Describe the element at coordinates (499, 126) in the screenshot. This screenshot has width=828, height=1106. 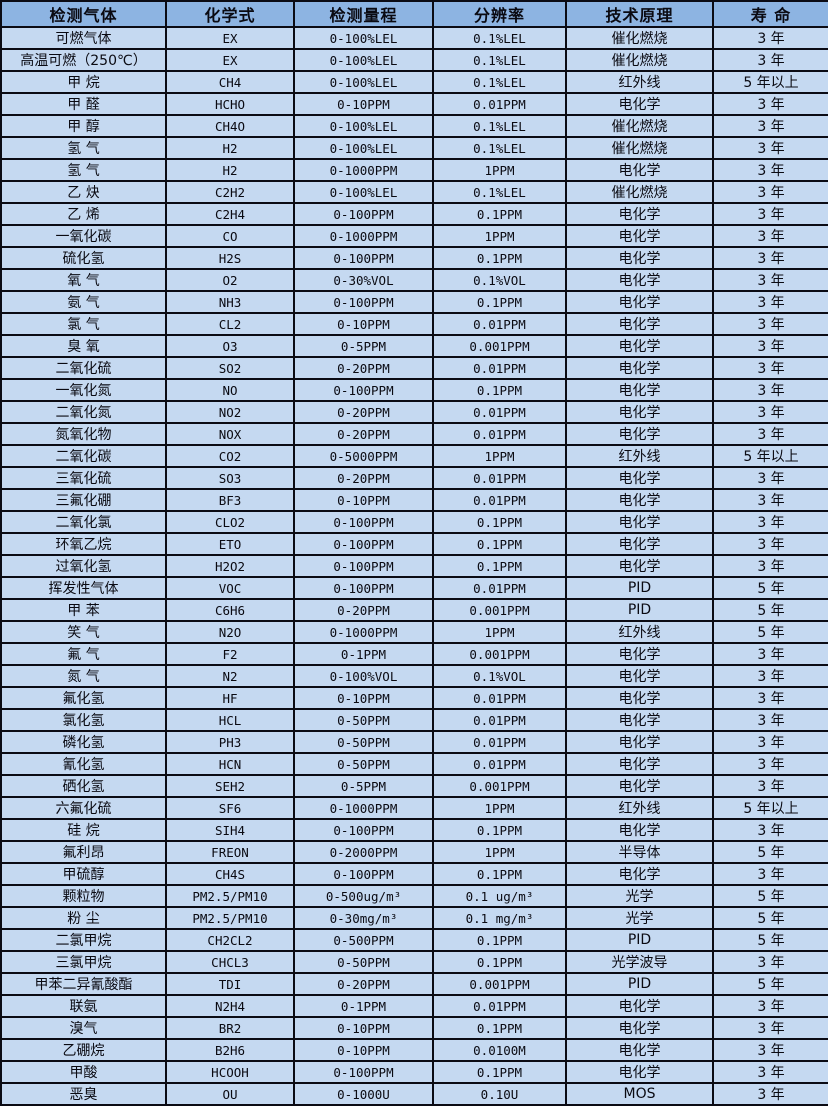
I see `cell-resolution: 0.1%LEL` at that location.